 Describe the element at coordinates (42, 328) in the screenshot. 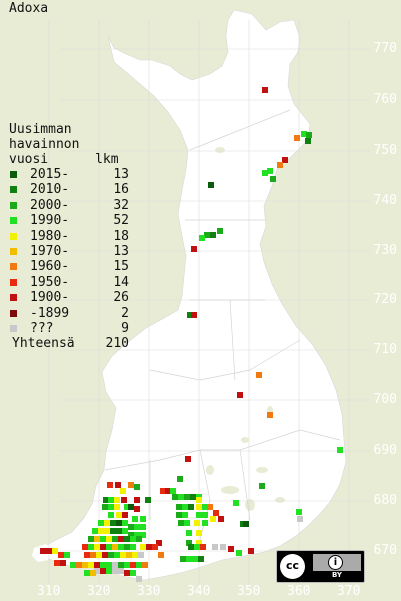

I see `legend-period-label: ???` at that location.